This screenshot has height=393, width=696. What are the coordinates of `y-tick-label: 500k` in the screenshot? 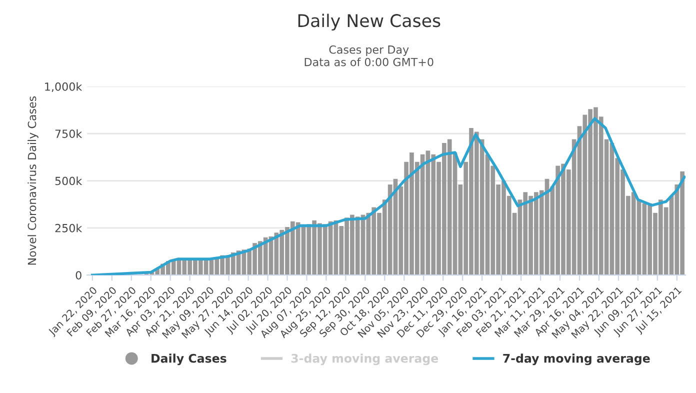 It's located at (68, 181).